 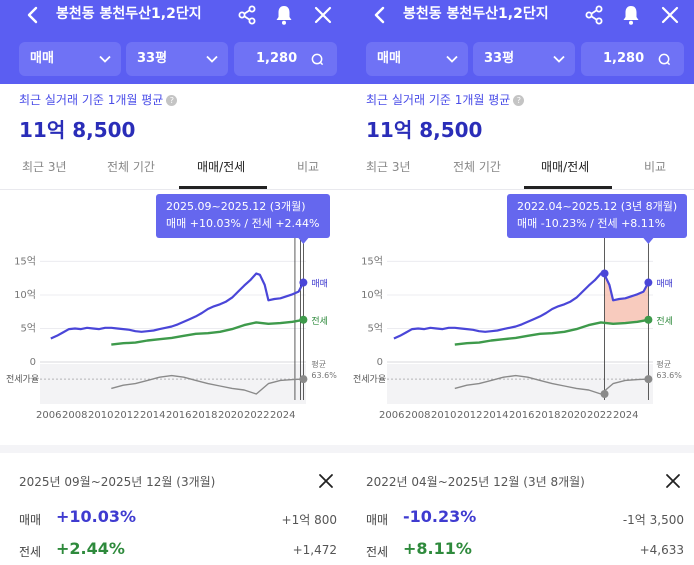 I want to click on page-title: 봉천동 봉천두산1,2단지, so click(x=129, y=14).